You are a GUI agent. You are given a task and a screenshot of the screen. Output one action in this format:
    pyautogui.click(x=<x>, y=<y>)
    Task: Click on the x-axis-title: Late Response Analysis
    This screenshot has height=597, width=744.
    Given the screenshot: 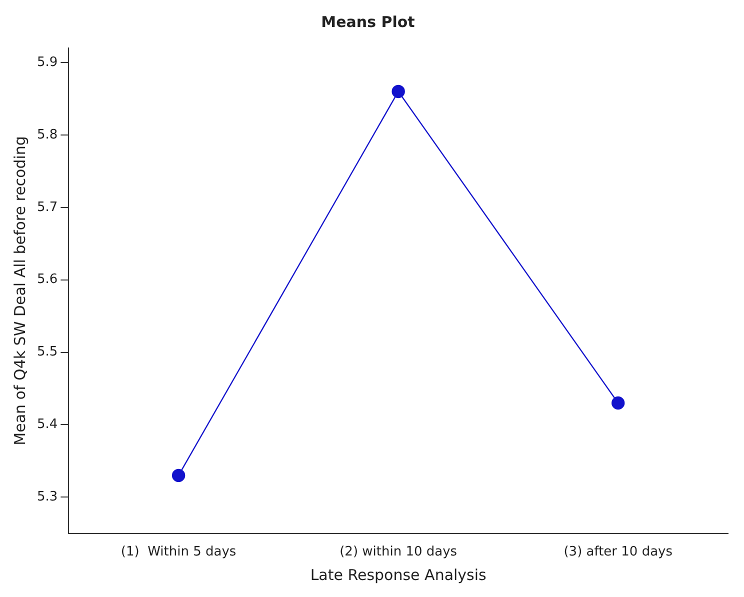 What is the action you would take?
    pyautogui.click(x=398, y=575)
    